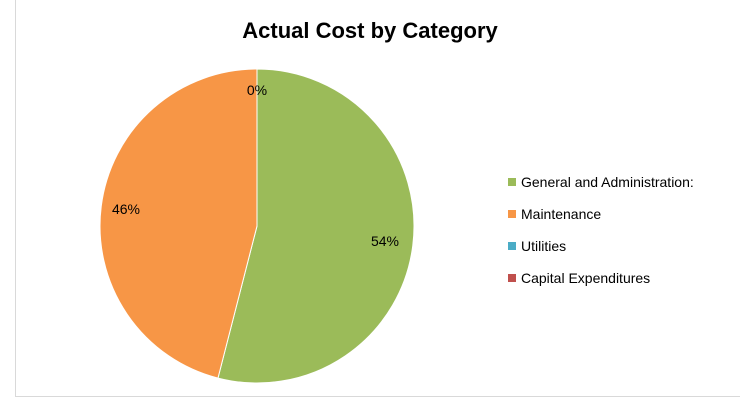 Image resolution: width=740 pixels, height=397 pixels. Describe the element at coordinates (544, 246) in the screenshot. I see `legend-label: Utilities` at that location.